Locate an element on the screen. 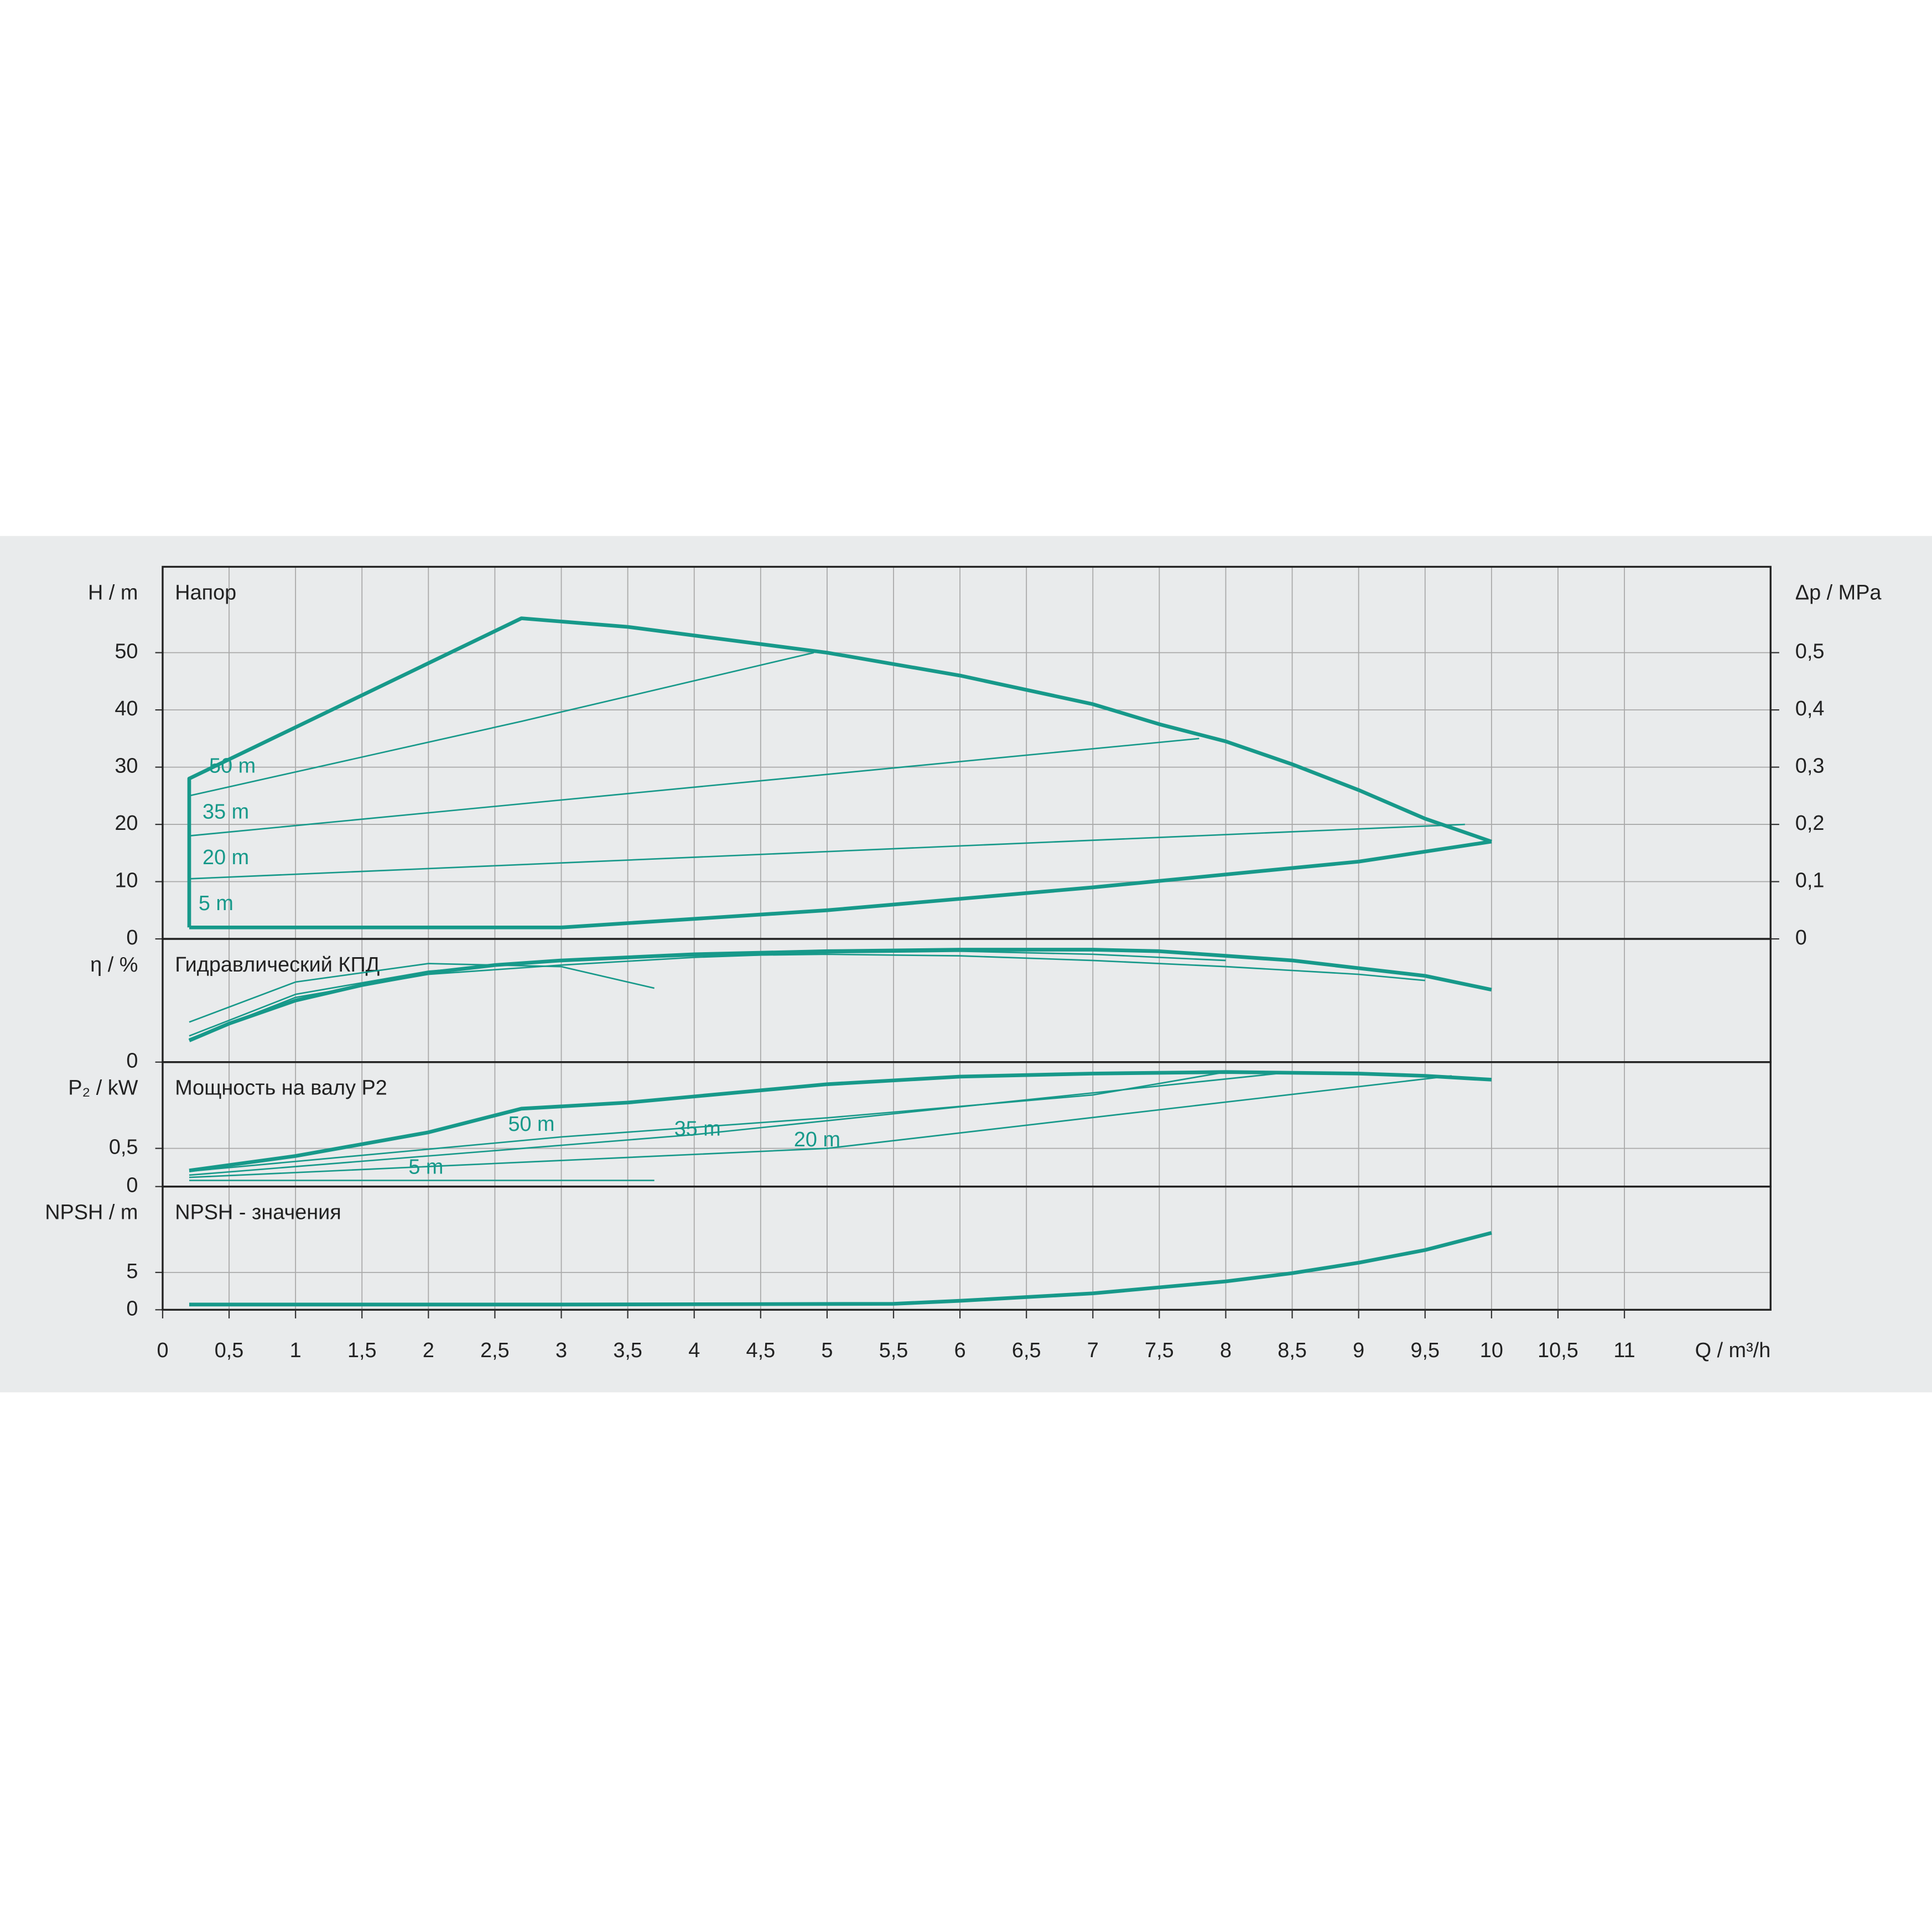 The image size is (1932, 1932). x-tick-label: 9,5 is located at coordinates (1425, 1350).